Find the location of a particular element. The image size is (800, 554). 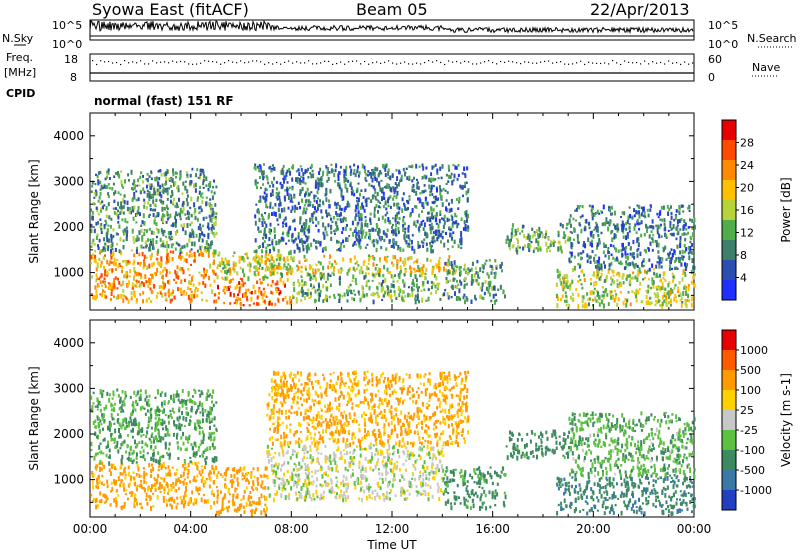

freq-panel-frame is located at coordinates (392, 67).